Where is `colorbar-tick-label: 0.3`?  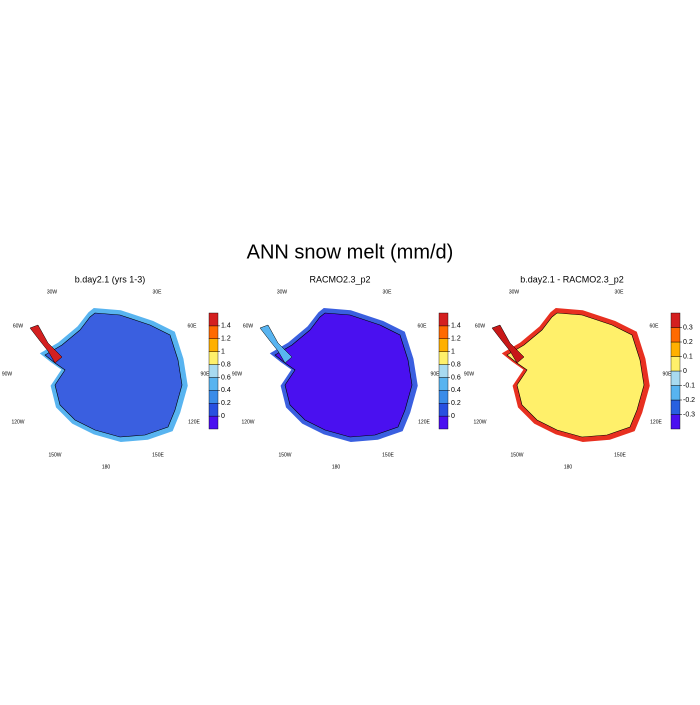 colorbar-tick-label: 0.3 is located at coordinates (688, 327).